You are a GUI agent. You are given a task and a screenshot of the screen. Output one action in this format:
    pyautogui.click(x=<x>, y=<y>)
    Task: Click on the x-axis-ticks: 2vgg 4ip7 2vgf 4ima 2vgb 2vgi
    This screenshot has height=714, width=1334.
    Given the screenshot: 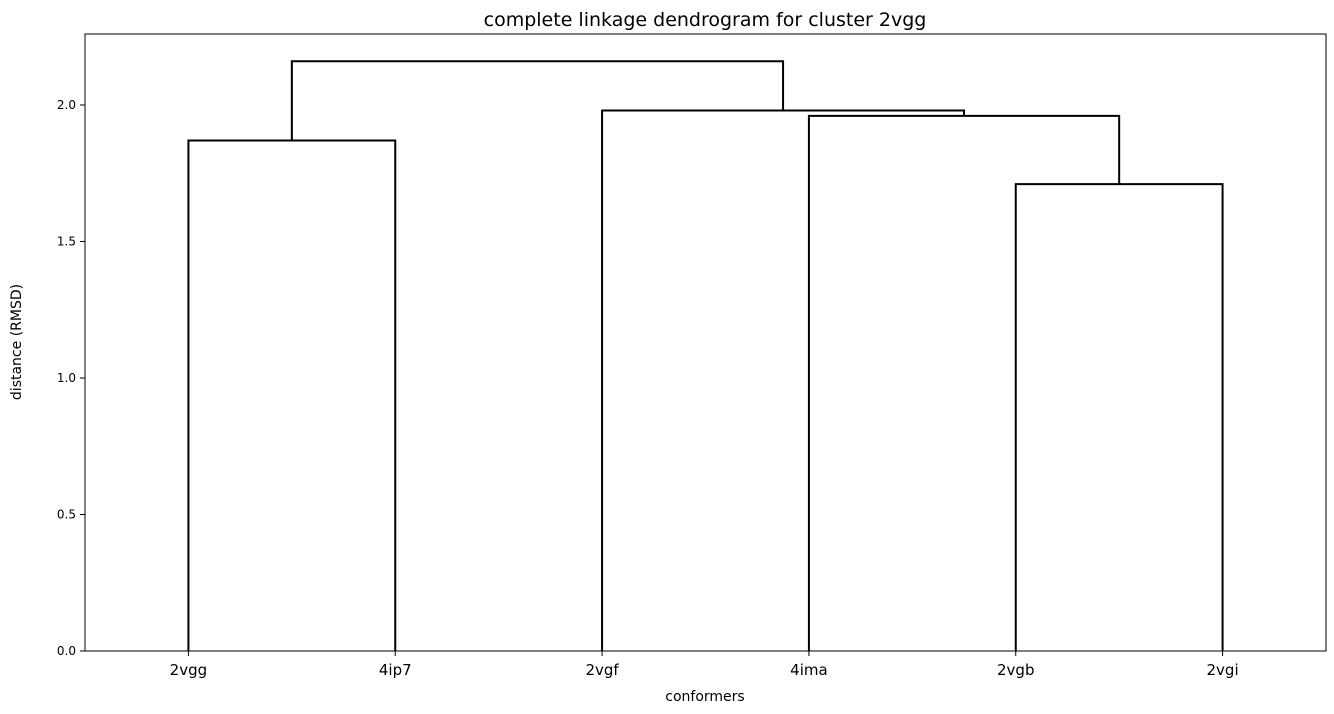 What is the action you would take?
    pyautogui.click(x=704, y=665)
    